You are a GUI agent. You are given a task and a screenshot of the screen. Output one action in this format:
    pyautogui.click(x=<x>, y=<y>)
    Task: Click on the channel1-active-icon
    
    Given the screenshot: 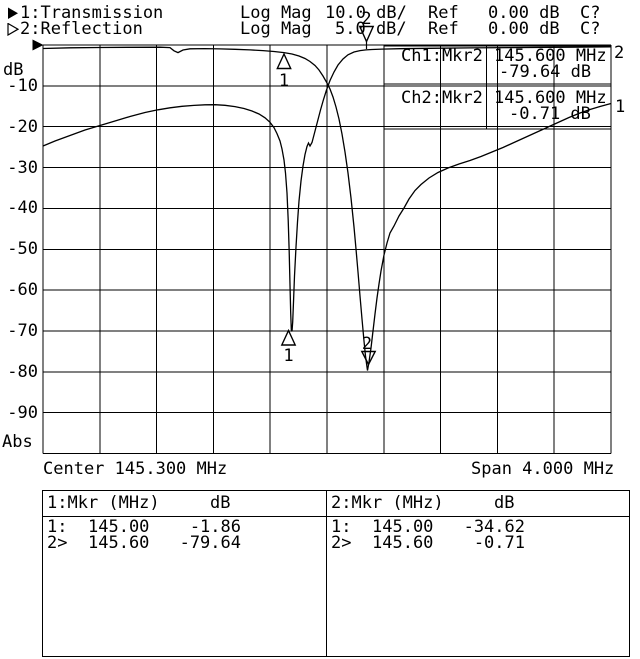 What is the action you would take?
    pyautogui.click(x=13, y=13)
    